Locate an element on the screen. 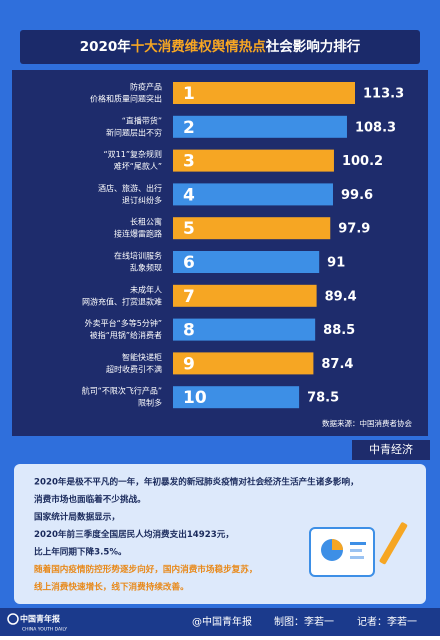  category-label: 退订纠纷多 is located at coordinates (142, 200).